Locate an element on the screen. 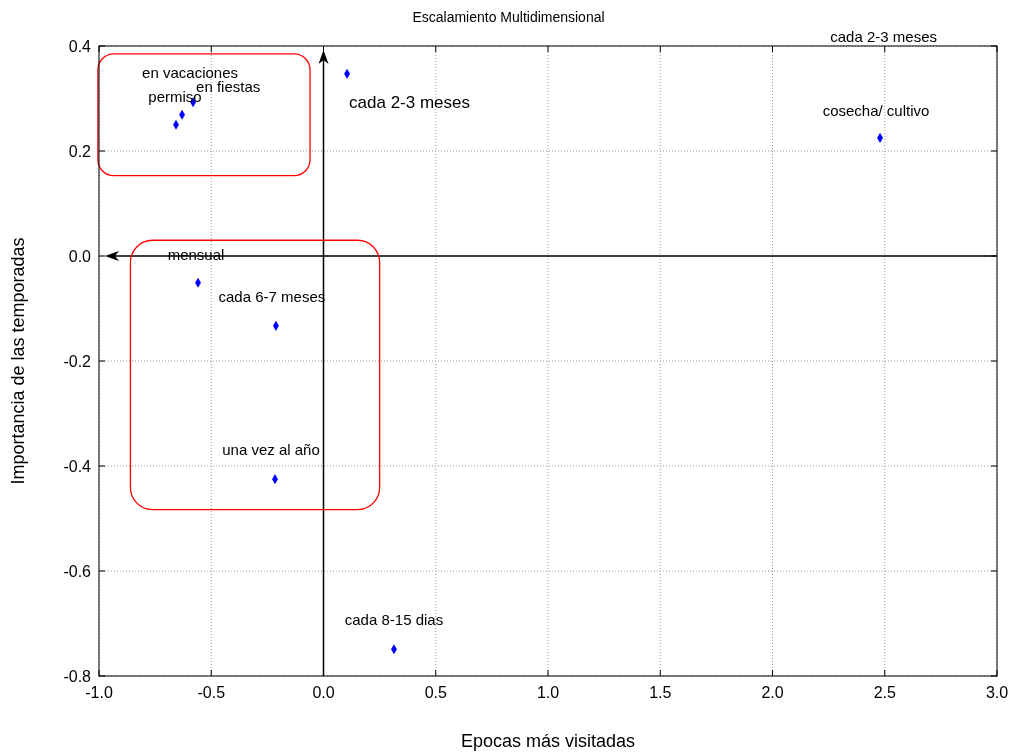  y-axis-title: Importancia de las temporadas is located at coordinates (18, 361).